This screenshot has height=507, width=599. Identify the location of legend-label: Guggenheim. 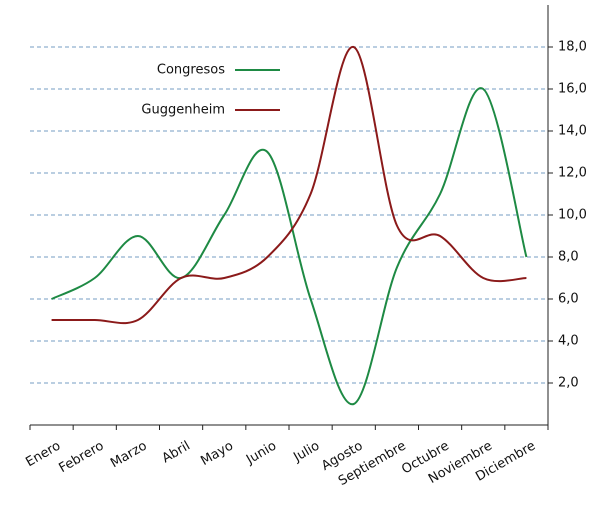
(183, 110).